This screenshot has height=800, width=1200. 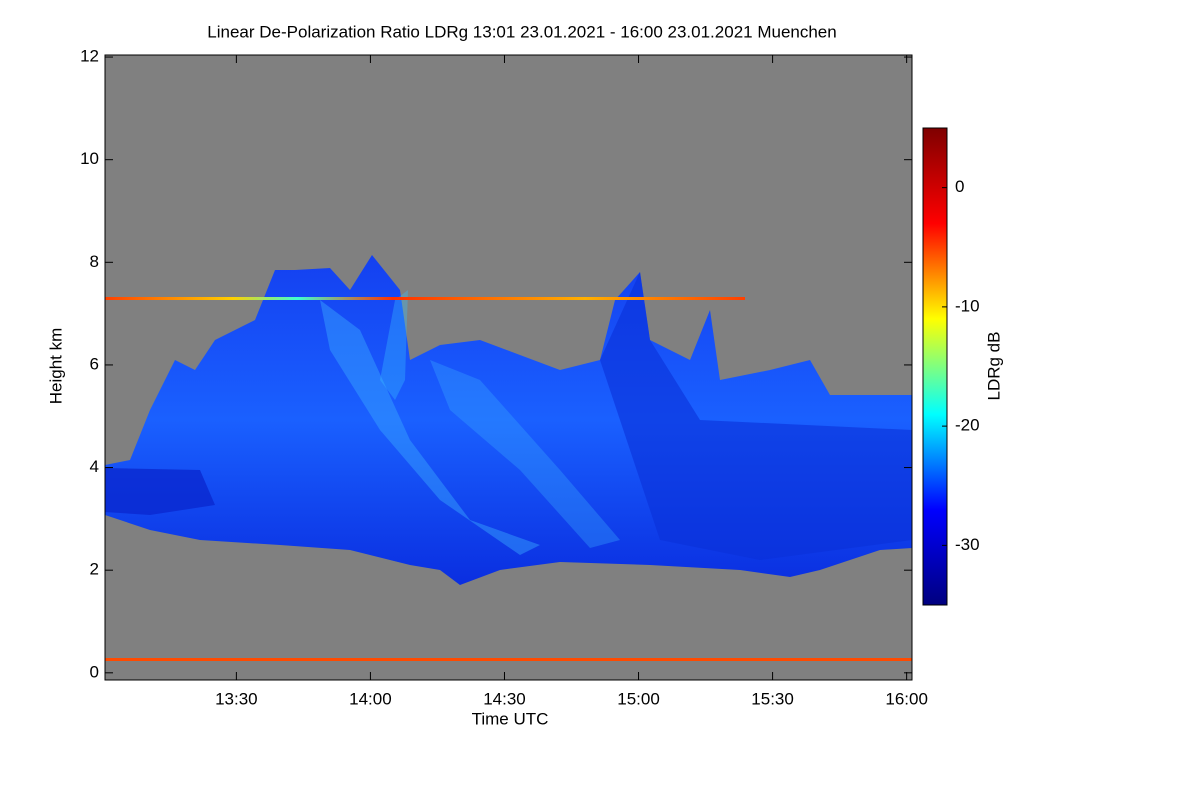 What do you see at coordinates (967, 544) in the screenshot?
I see `colorbar-tick-label: -30` at bounding box center [967, 544].